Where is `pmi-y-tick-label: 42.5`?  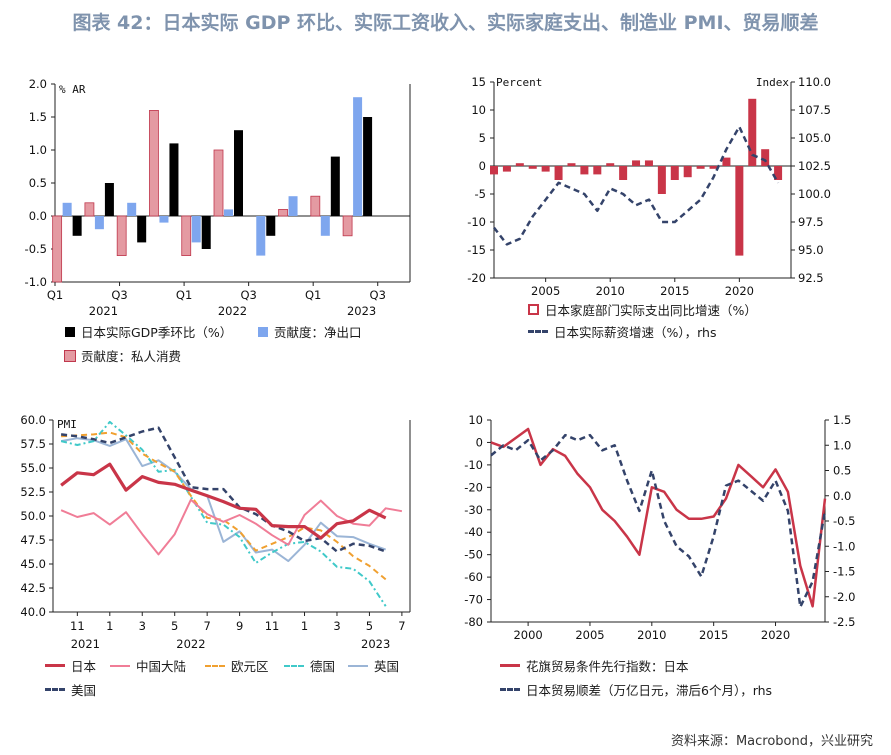
pmi-y-tick-label: 42.5 is located at coordinates (33, 588).